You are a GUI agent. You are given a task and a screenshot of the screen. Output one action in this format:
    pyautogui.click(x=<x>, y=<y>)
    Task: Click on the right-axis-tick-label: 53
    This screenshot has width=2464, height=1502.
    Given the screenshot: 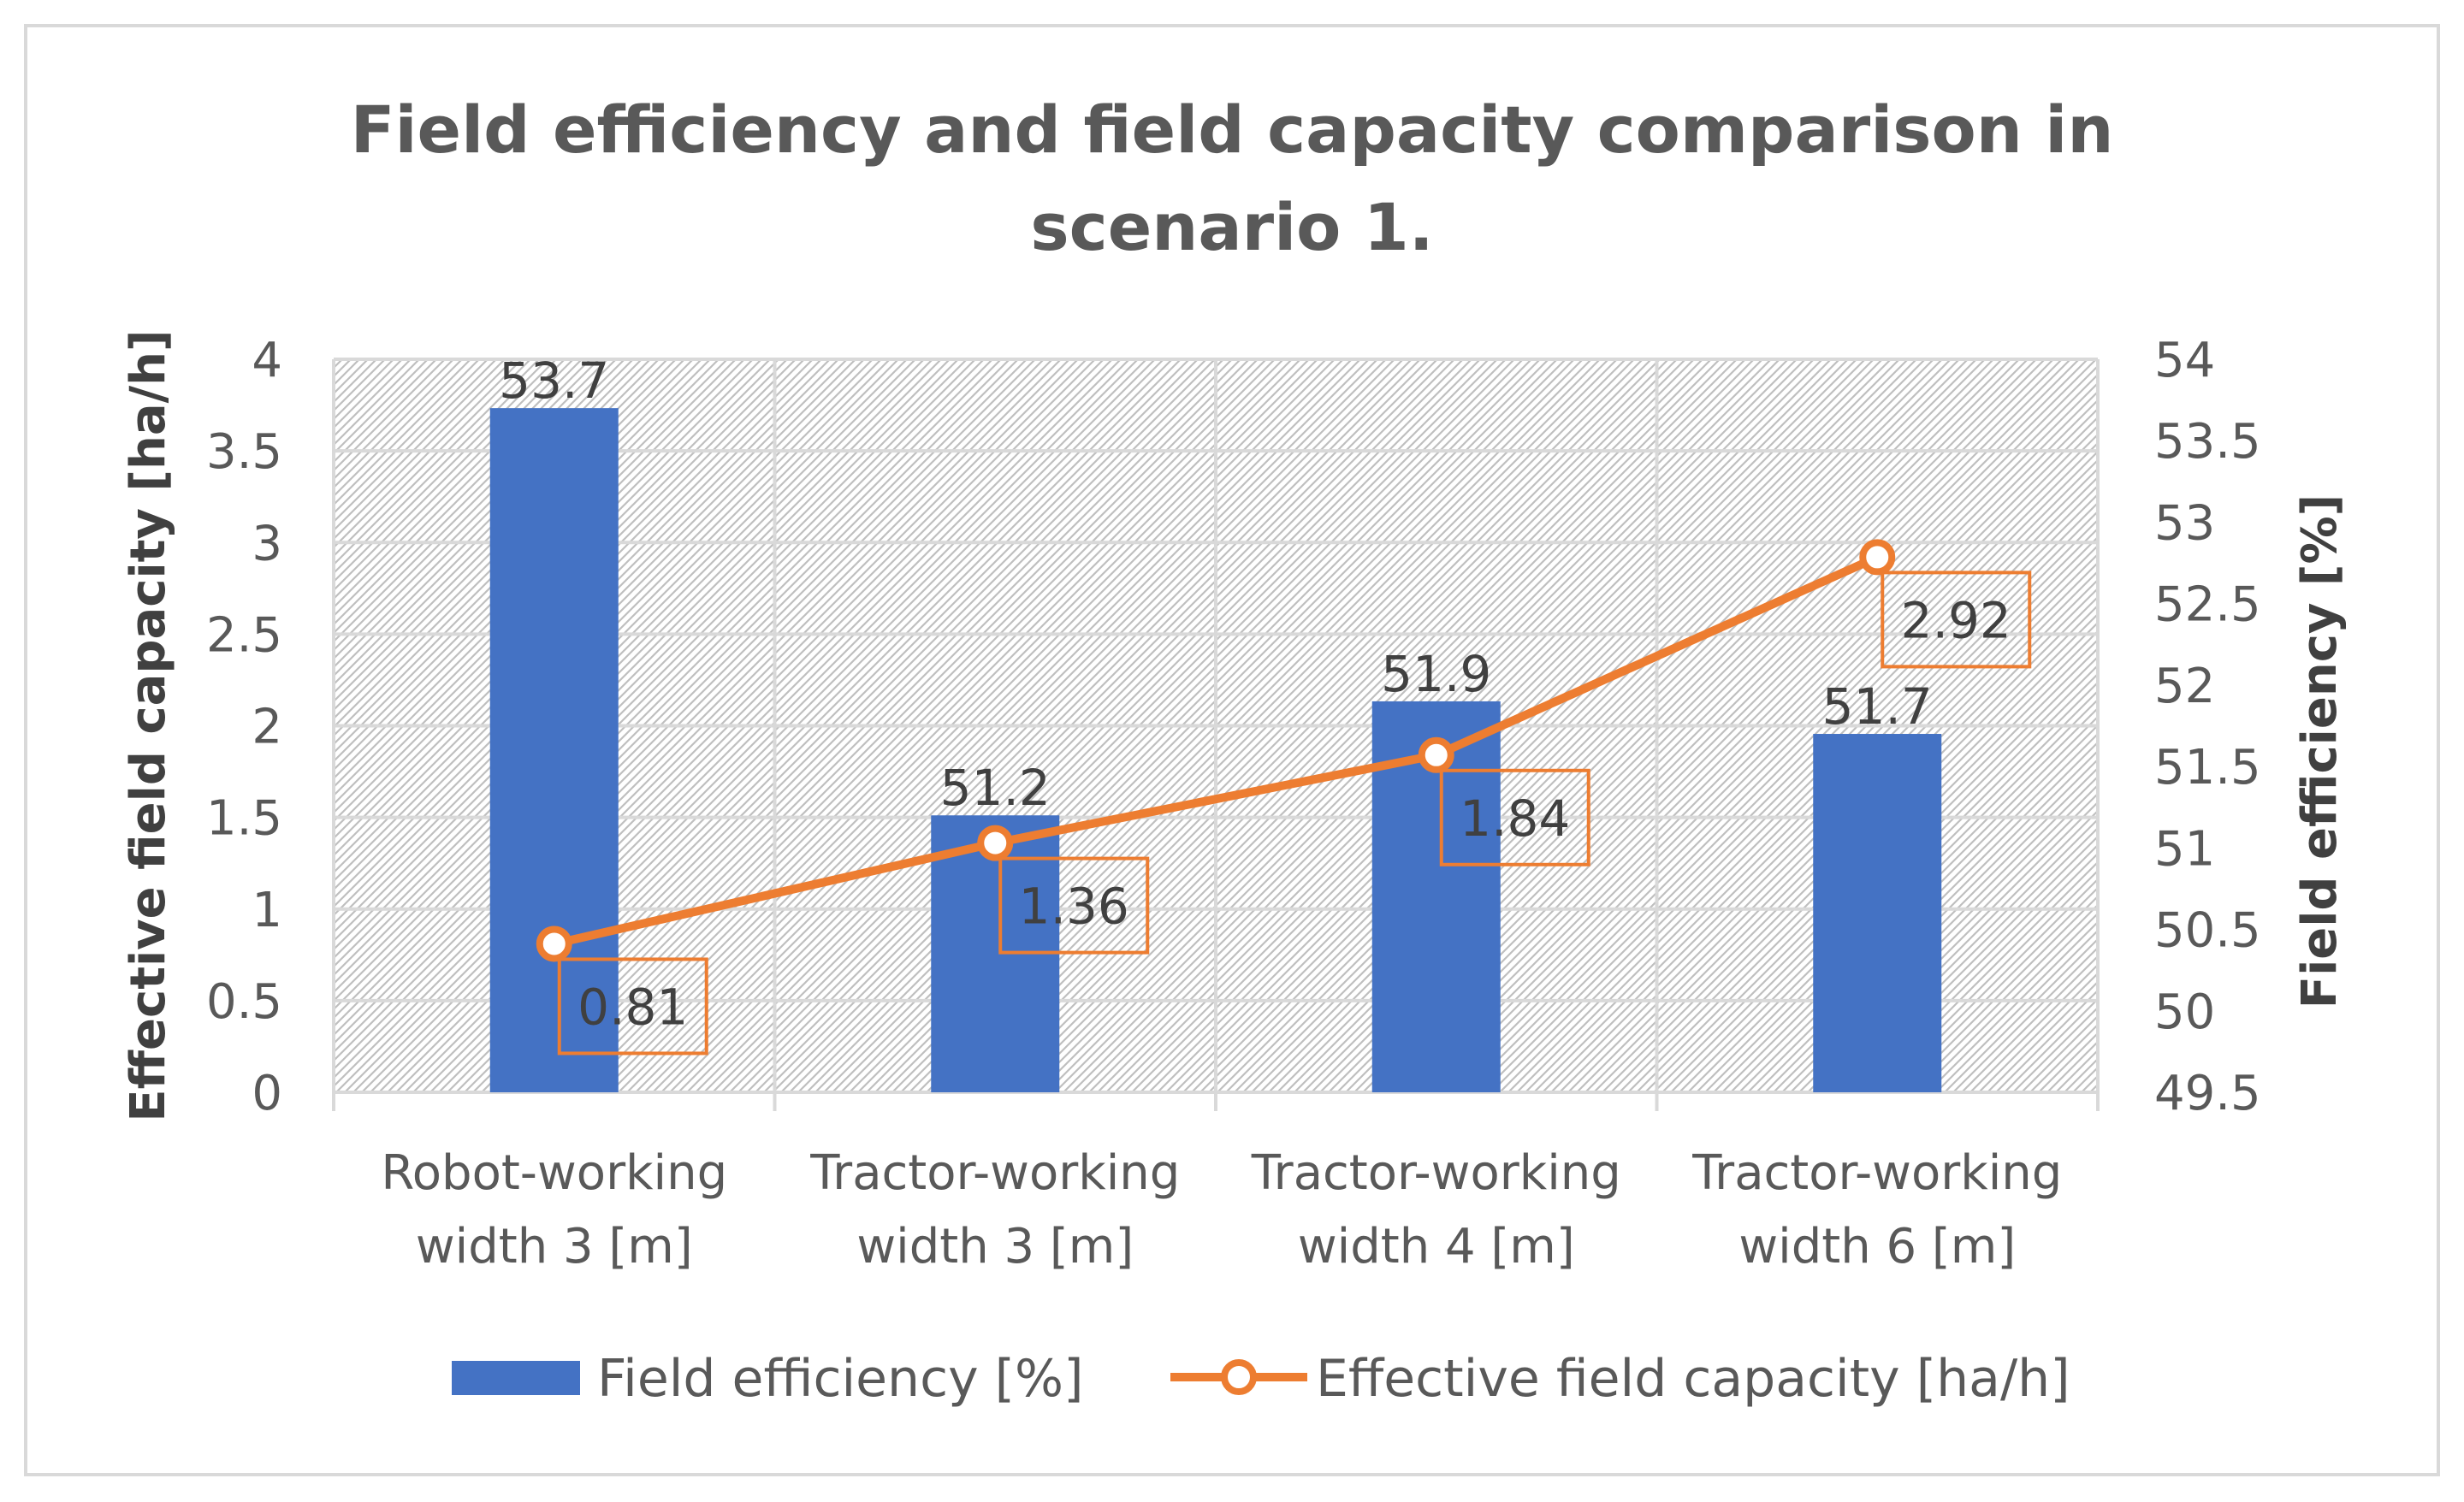 What is the action you would take?
    pyautogui.click(x=2184, y=523)
    